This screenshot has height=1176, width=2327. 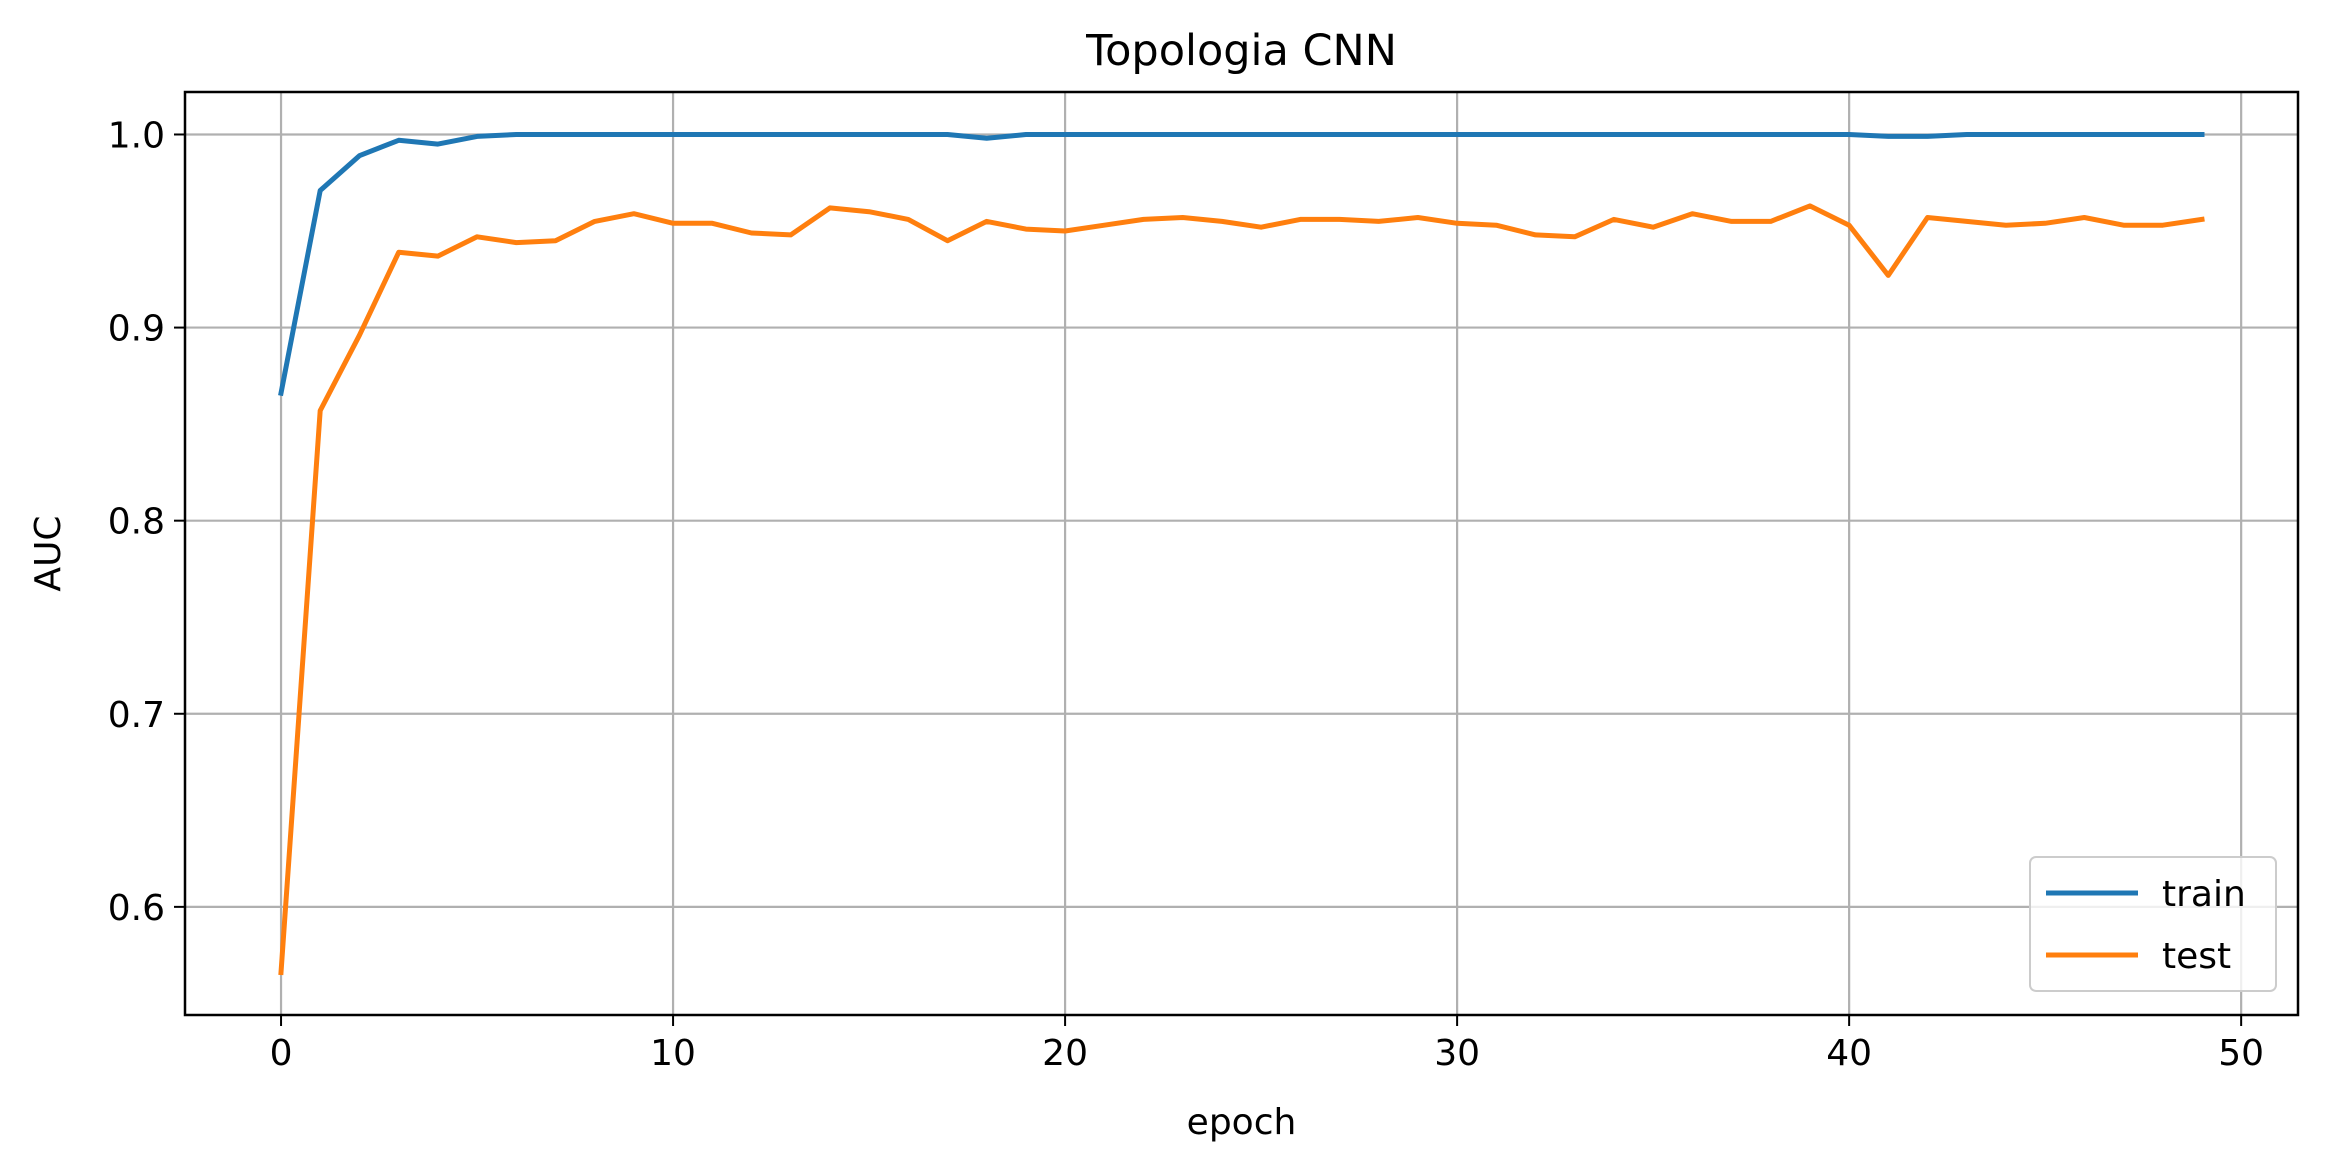 What do you see at coordinates (2204, 894) in the screenshot?
I see `legend-label-train: train` at bounding box center [2204, 894].